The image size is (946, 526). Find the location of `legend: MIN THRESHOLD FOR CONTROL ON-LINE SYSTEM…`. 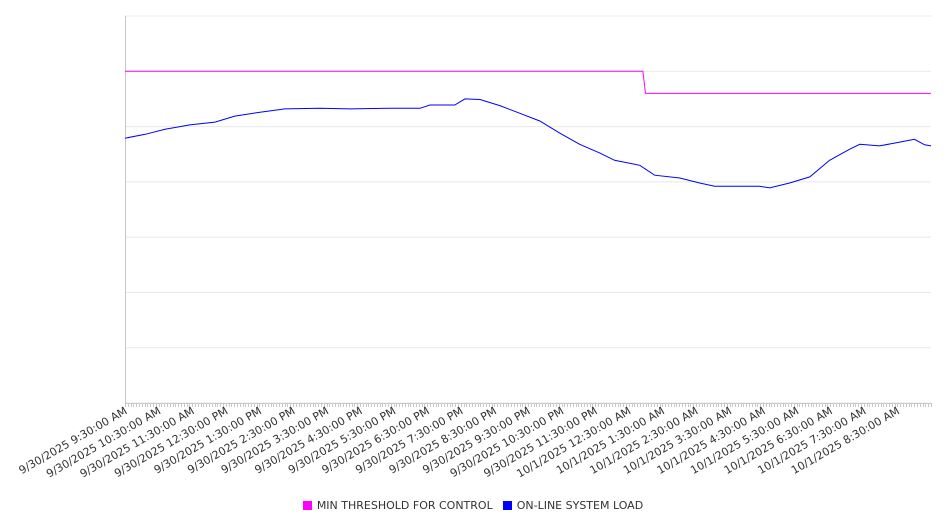

legend: MIN THRESHOLD FOR CONTROL ON-LINE SYSTEM… is located at coordinates (473, 505).